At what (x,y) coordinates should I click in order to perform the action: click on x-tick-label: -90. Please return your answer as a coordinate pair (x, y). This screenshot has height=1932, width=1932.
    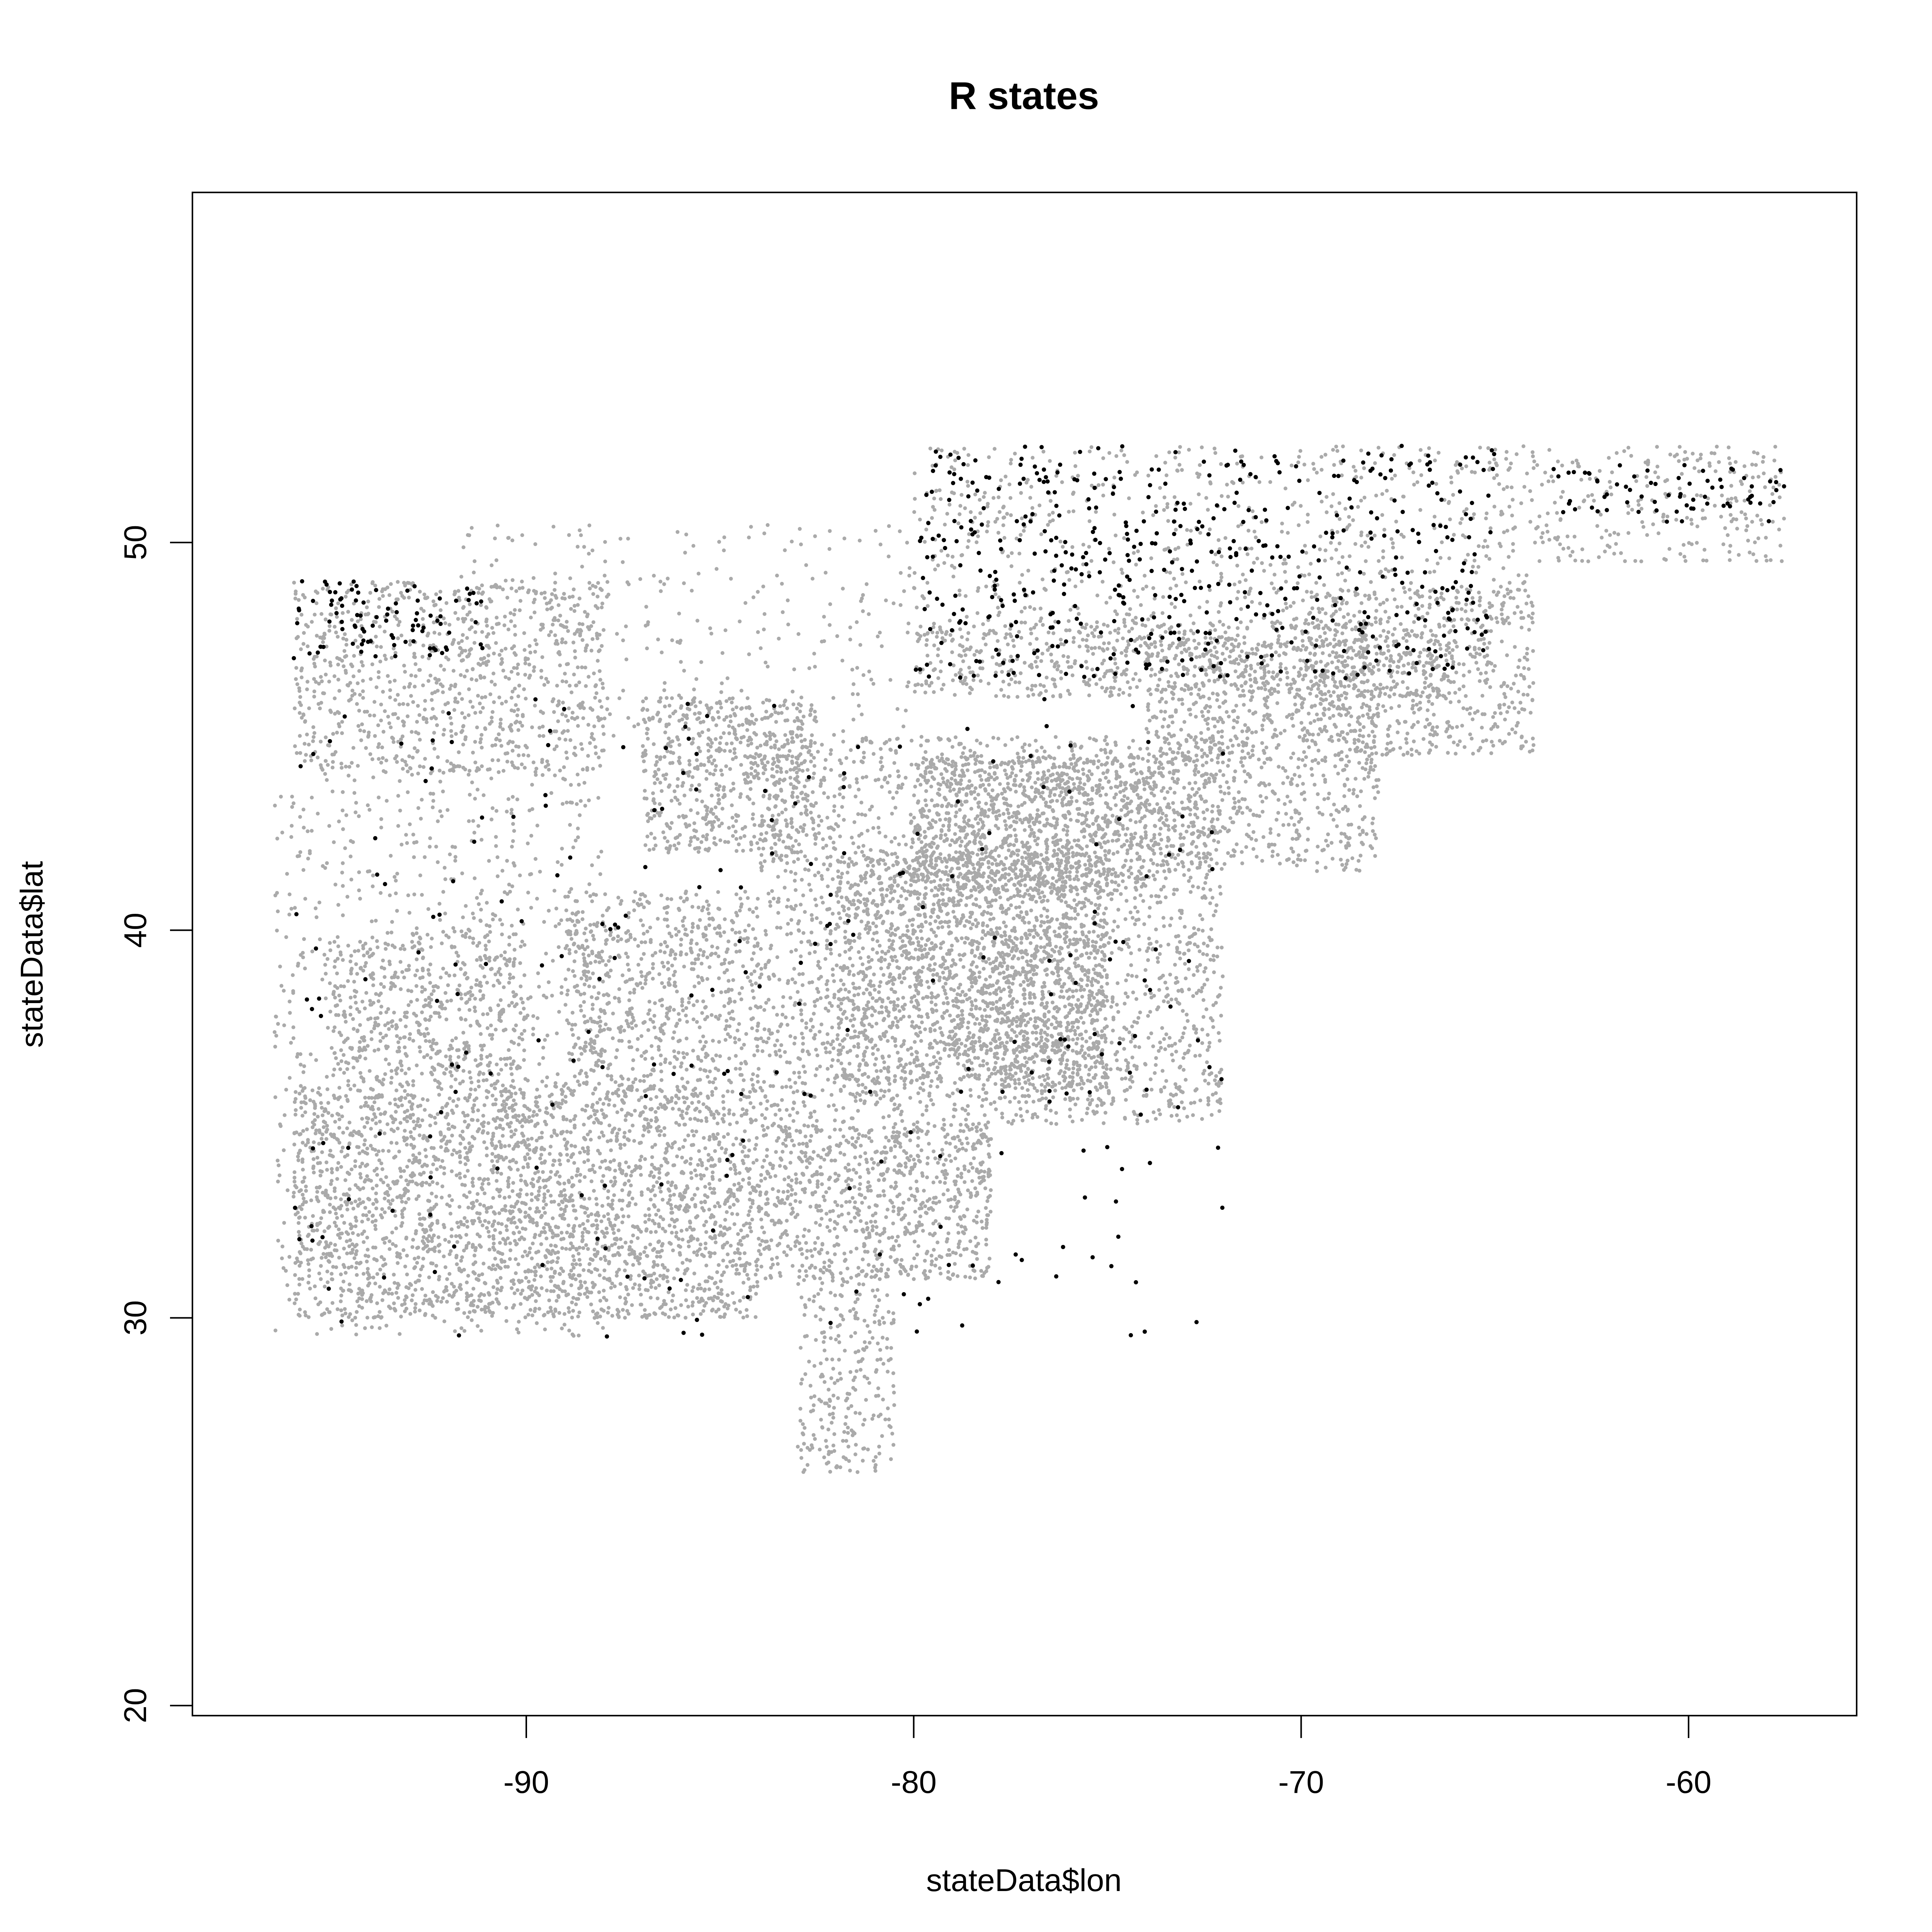
    Looking at the image, I should click on (526, 1783).